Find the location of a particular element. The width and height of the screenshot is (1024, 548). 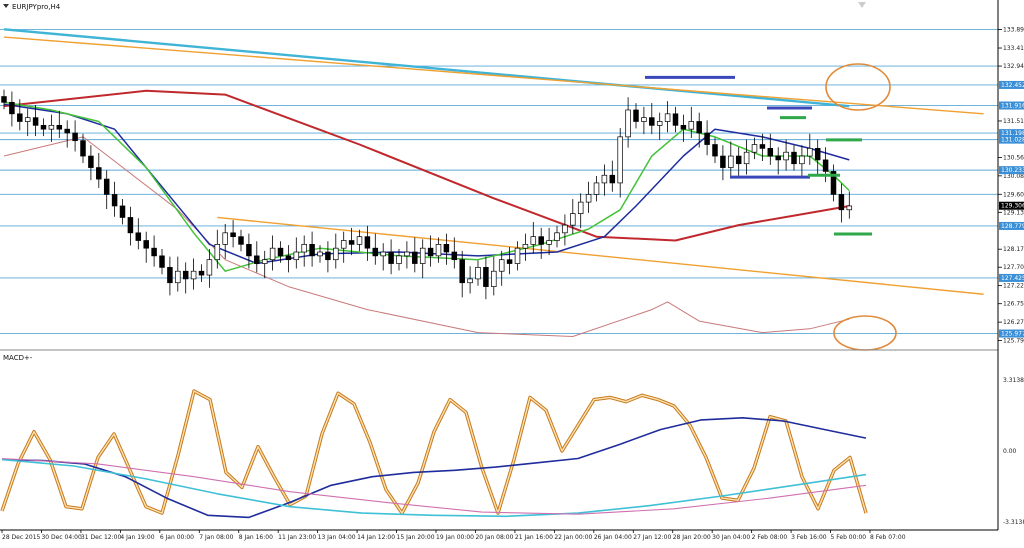

time-tick-label: 20 Jan 08:00 is located at coordinates (494, 537).